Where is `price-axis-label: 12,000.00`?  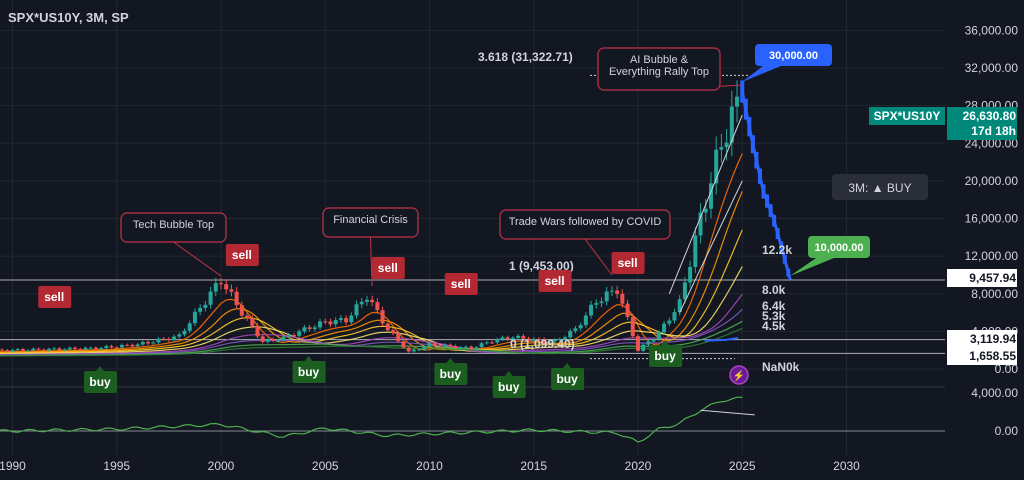
price-axis-label: 12,000.00 is located at coordinates (992, 256).